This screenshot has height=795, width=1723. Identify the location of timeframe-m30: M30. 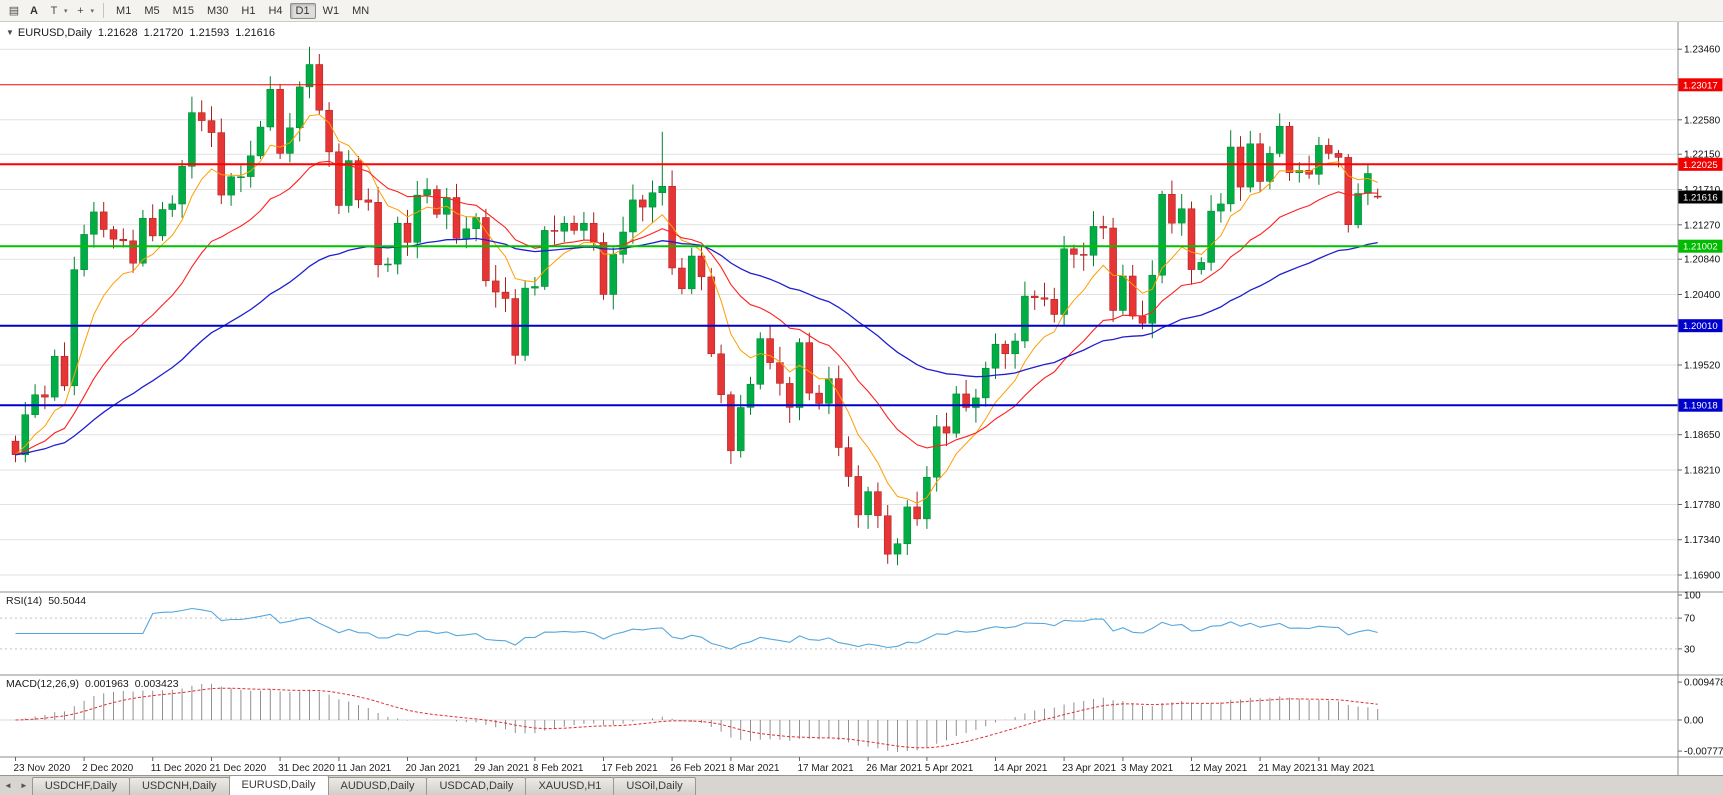
(218, 10).